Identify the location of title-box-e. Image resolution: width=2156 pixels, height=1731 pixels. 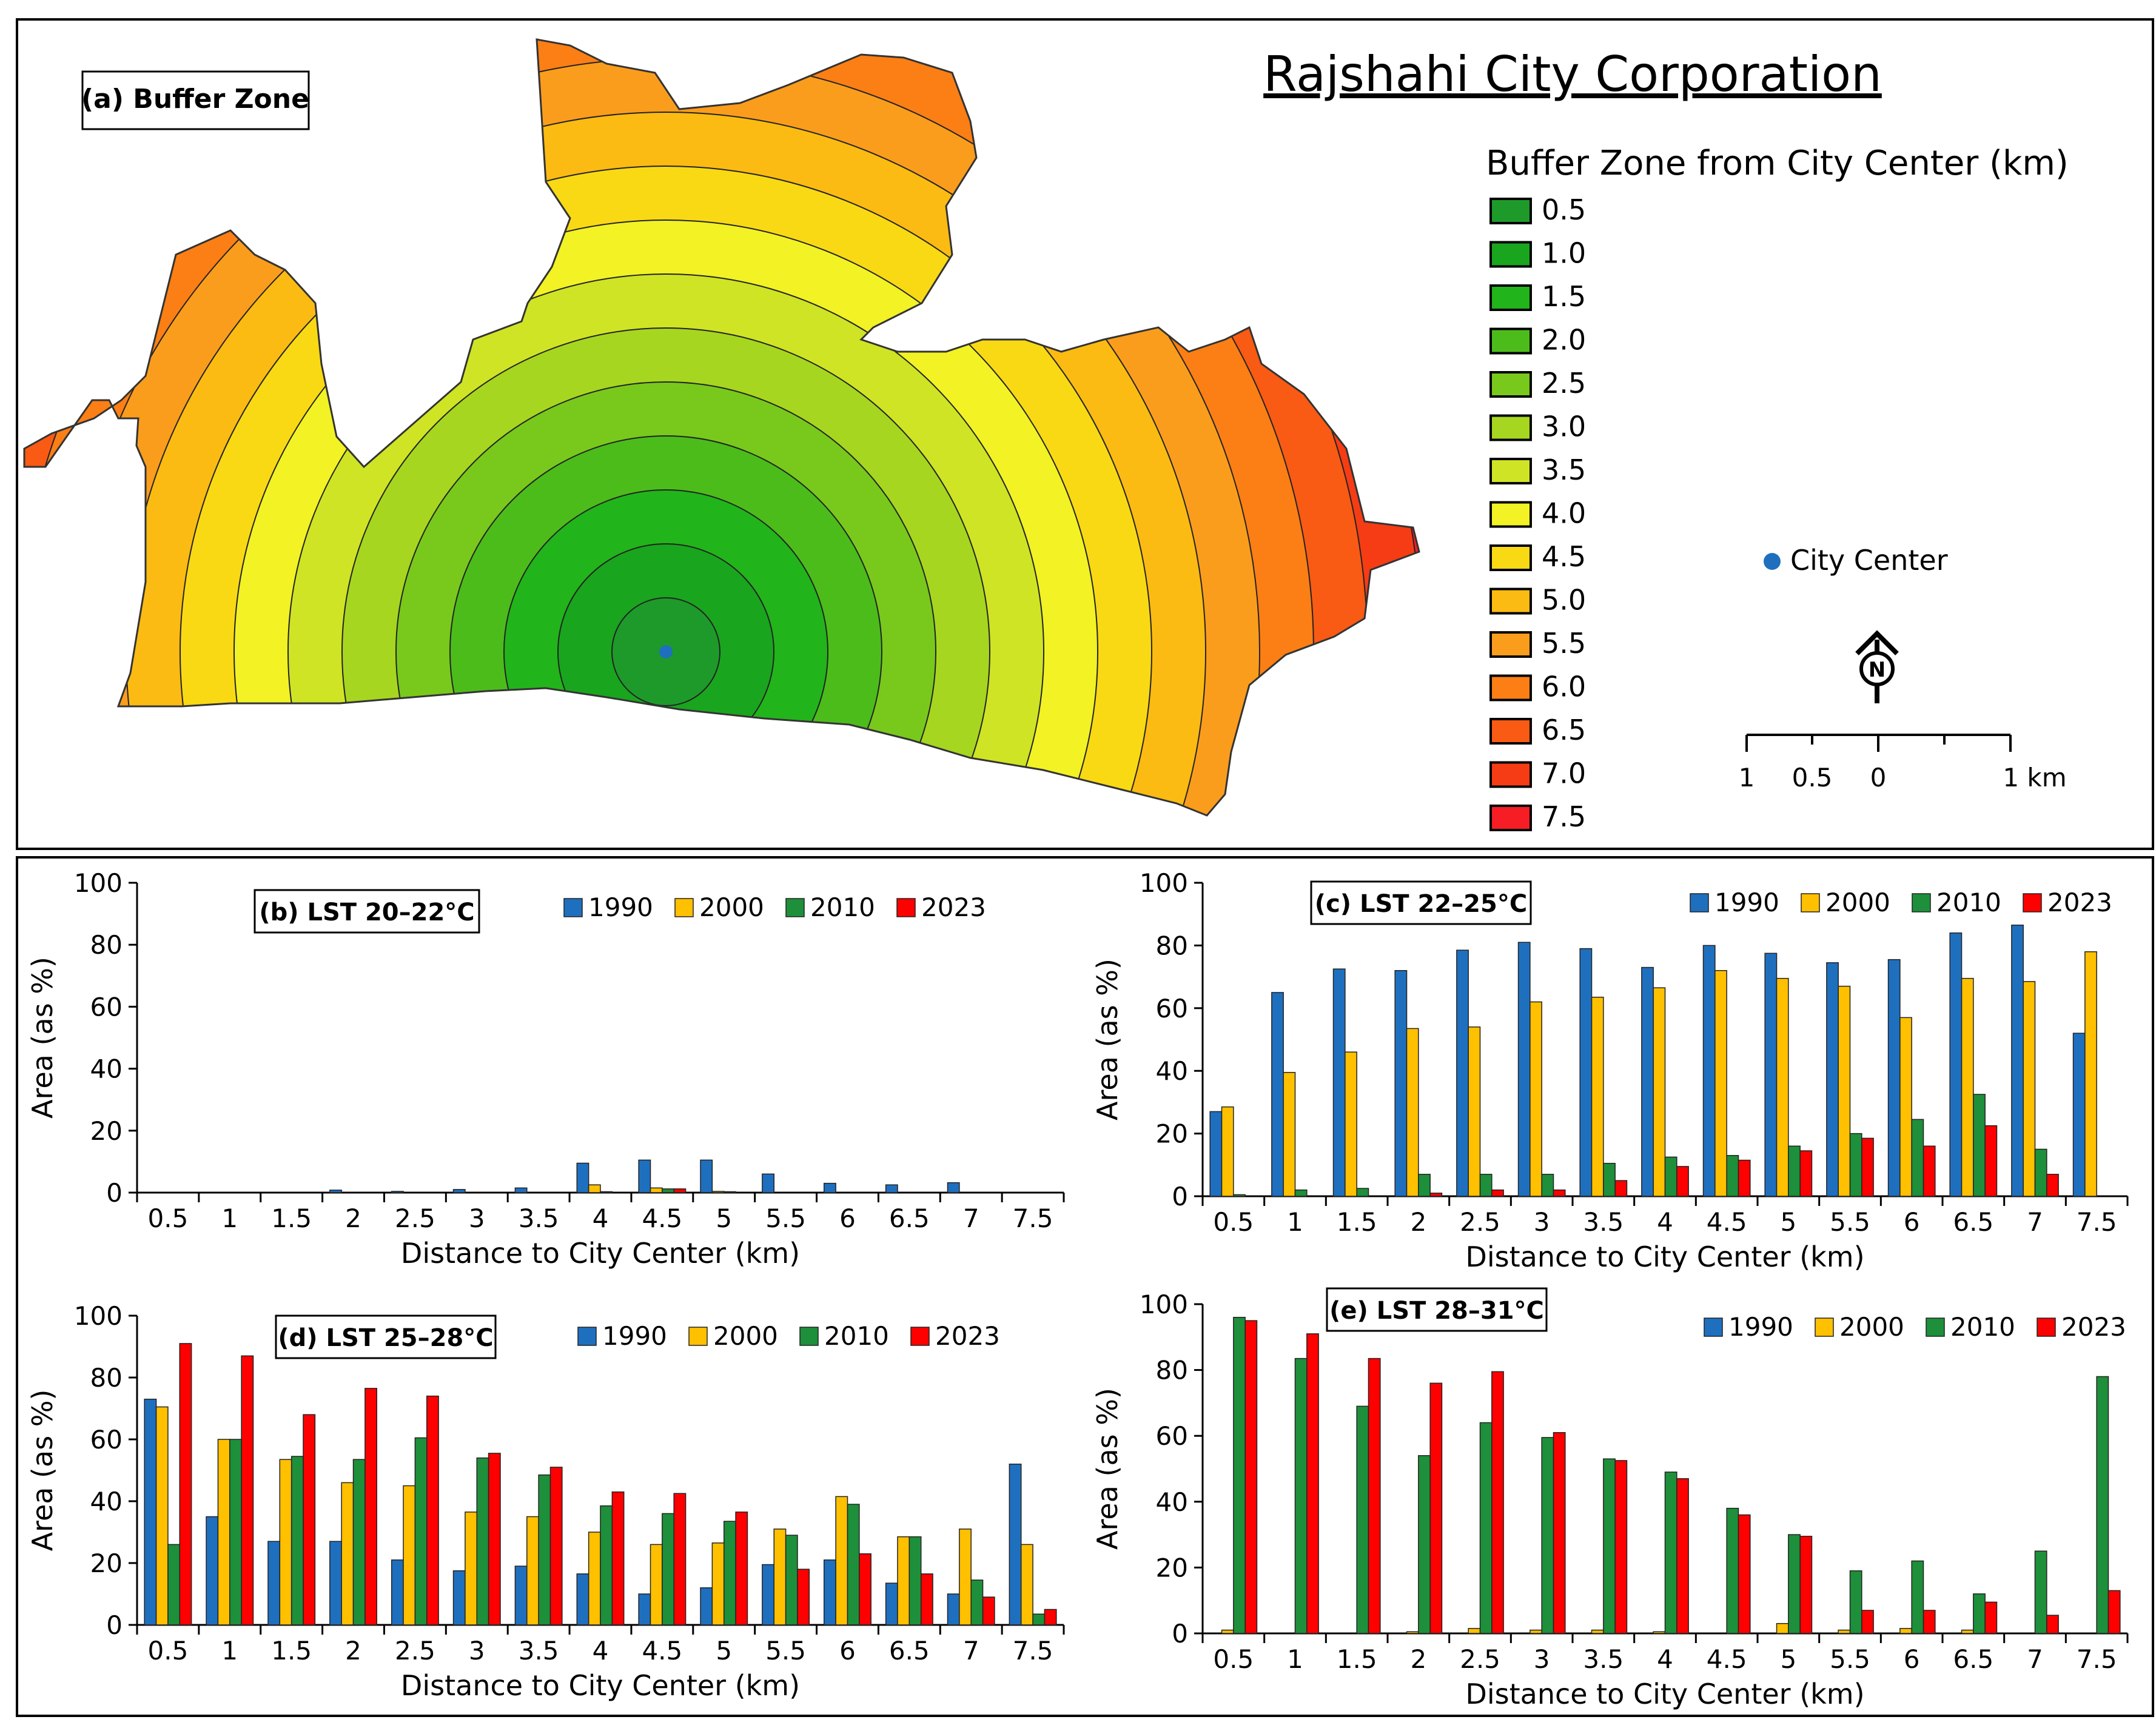
(1437, 1309).